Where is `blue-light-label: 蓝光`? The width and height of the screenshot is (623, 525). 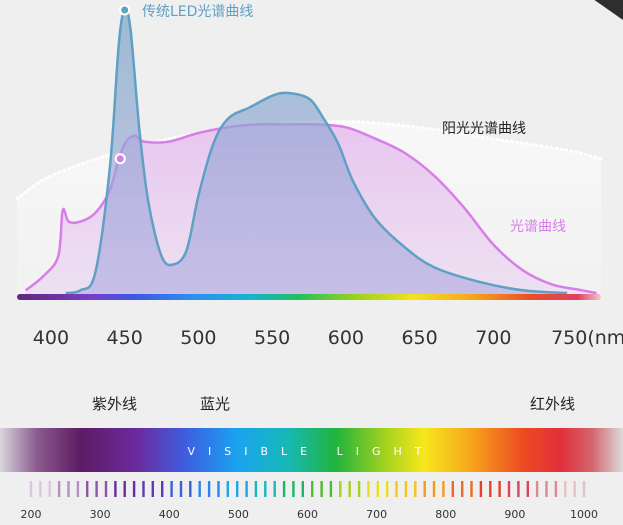
blue-light-label: 蓝光 is located at coordinates (215, 404).